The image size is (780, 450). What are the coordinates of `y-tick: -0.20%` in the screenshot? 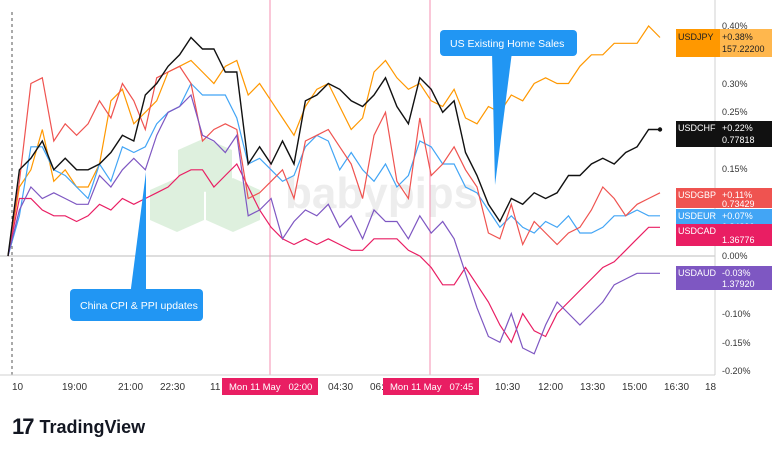 It's located at (736, 371).